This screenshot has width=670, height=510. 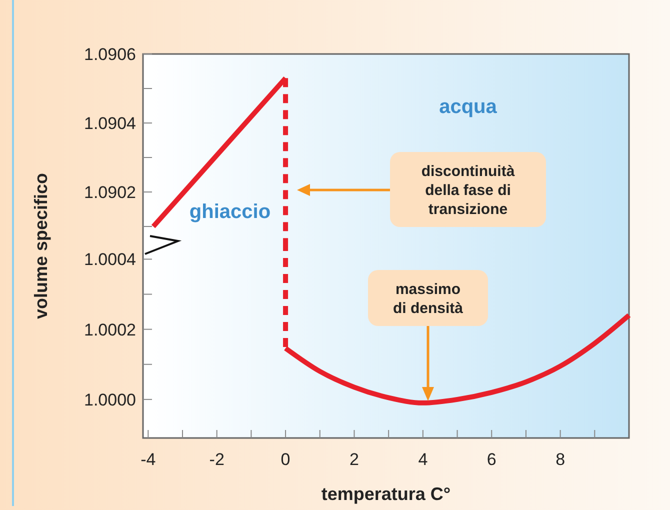 I want to click on x-tick-label: -4, so click(x=148, y=459).